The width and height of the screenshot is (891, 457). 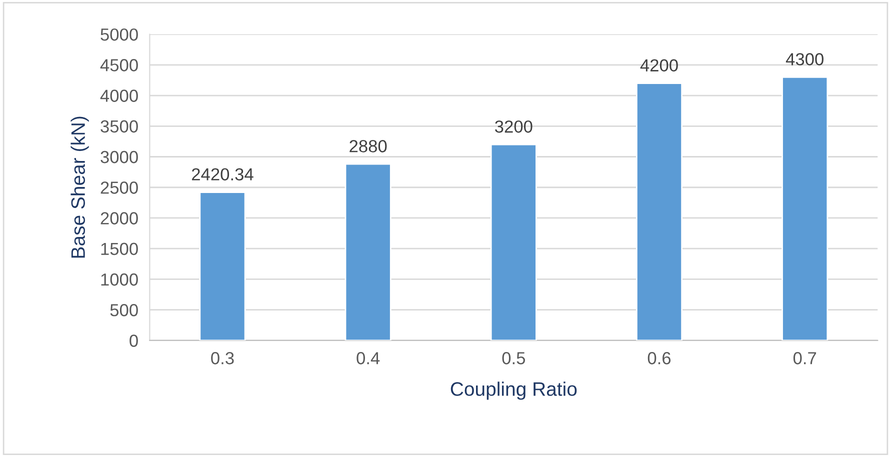 I want to click on x-tick-label: 0.5, so click(x=513, y=358).